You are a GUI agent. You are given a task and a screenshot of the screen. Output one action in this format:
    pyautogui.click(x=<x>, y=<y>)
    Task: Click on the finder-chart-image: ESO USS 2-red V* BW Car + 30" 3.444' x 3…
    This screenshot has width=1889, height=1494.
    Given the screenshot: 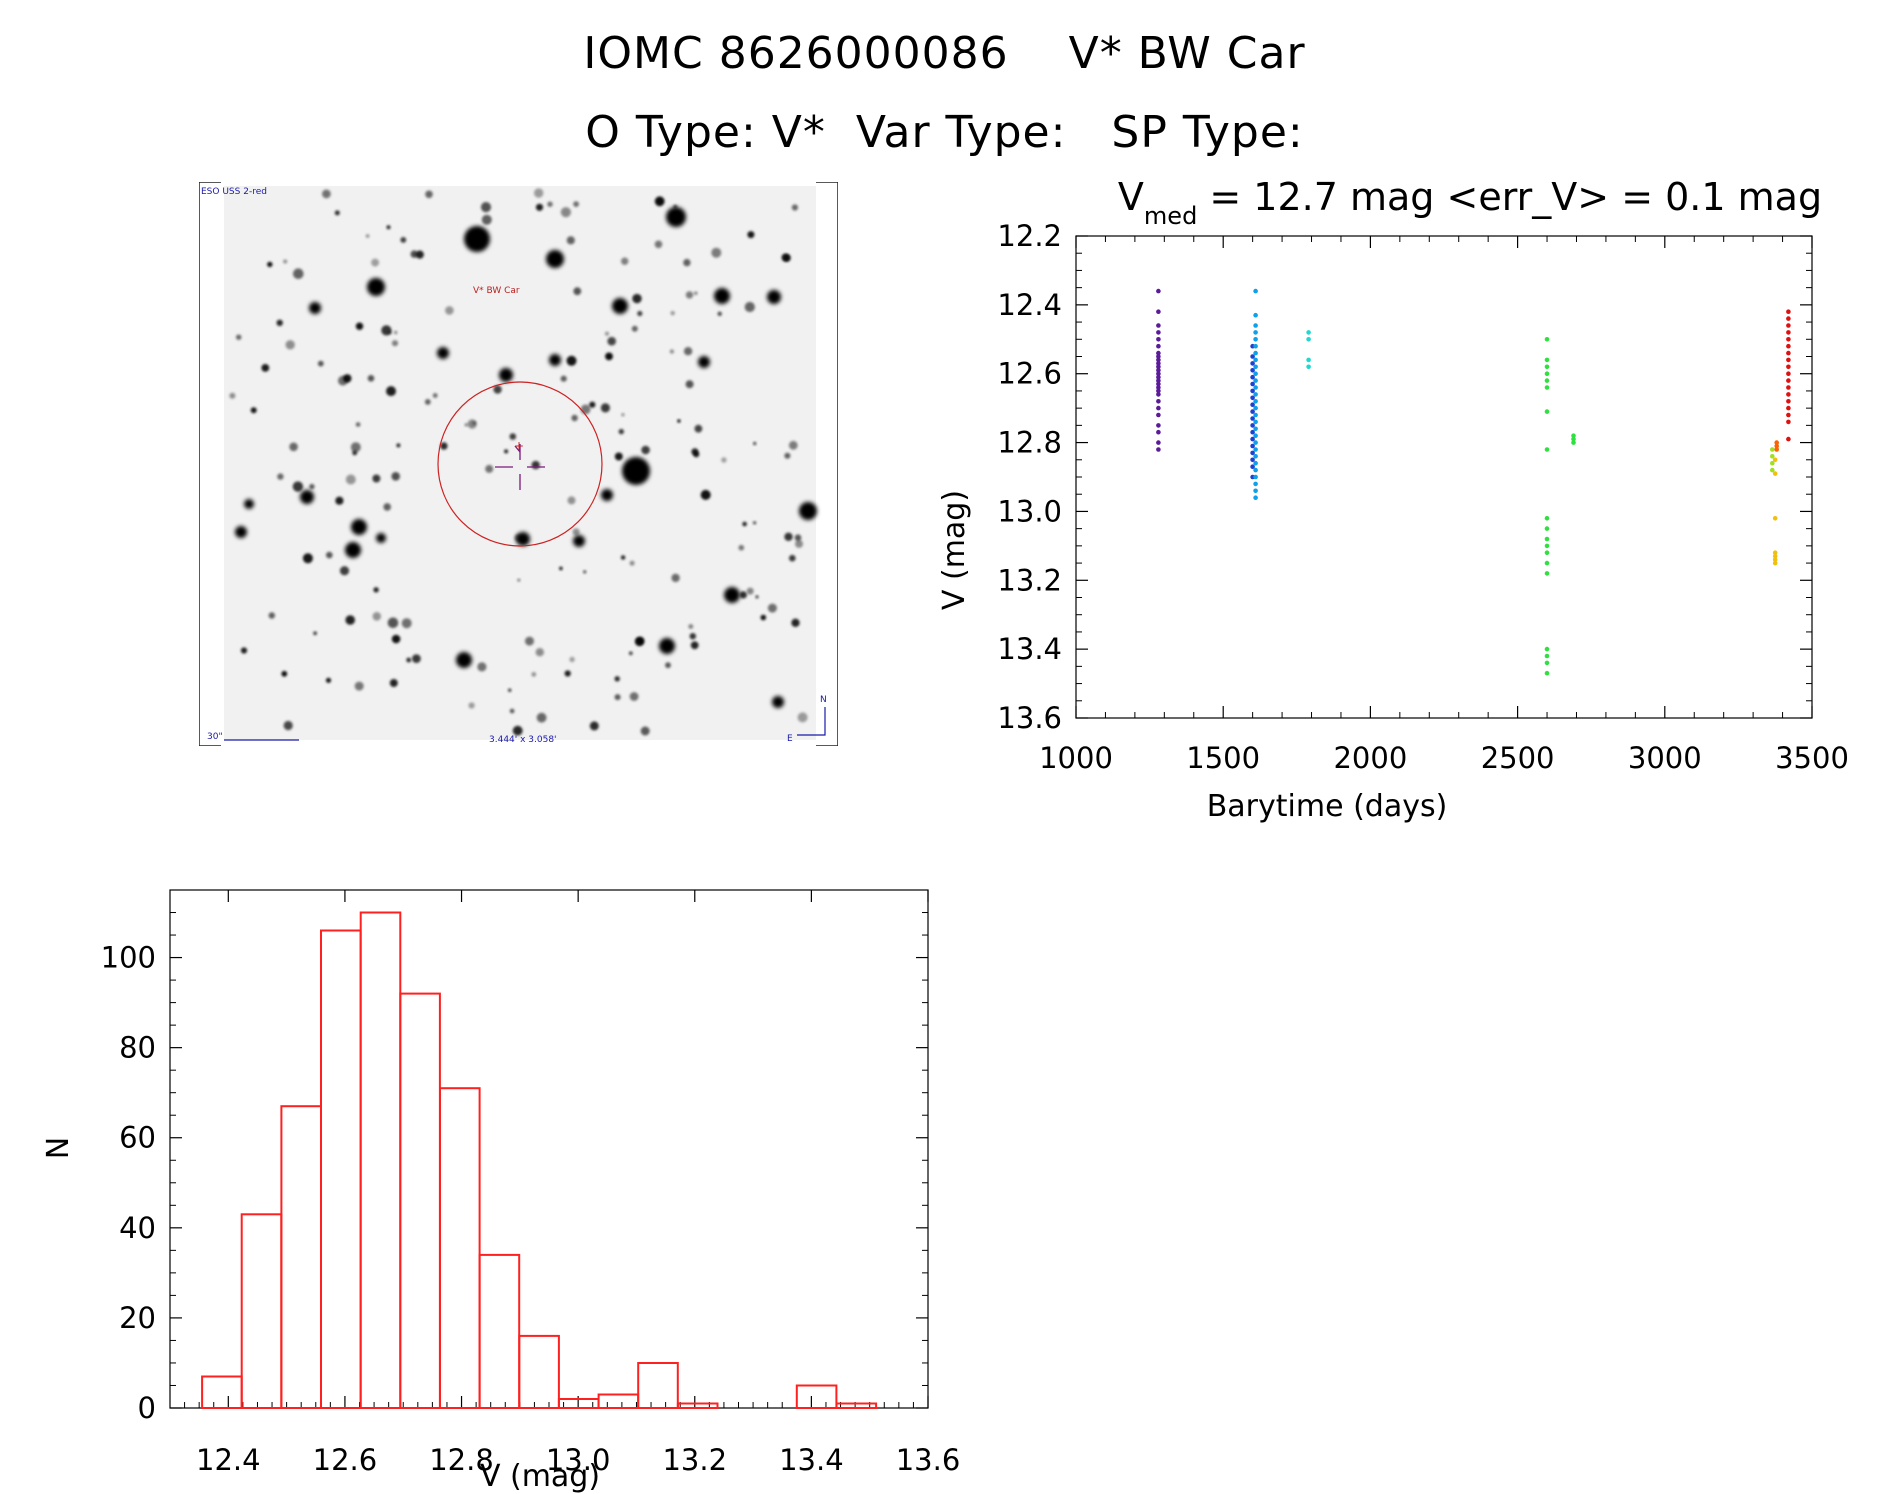 What is the action you would take?
    pyautogui.click(x=518, y=464)
    